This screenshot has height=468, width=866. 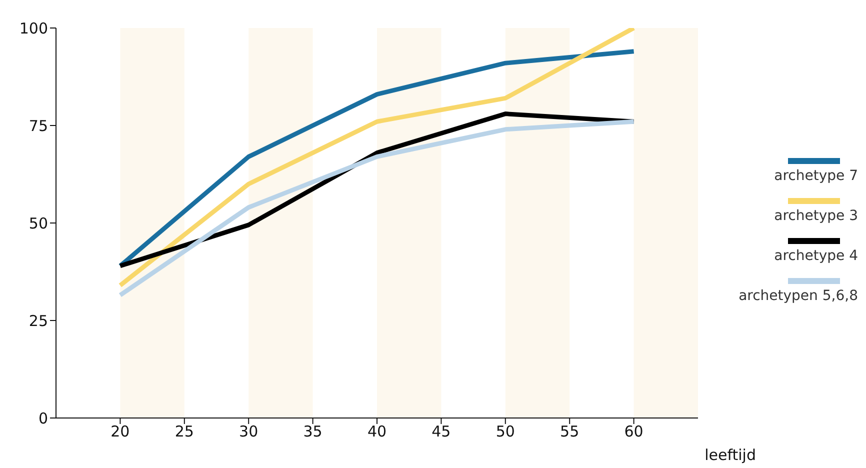 I want to click on y-tick-label: 75, so click(x=38, y=125).